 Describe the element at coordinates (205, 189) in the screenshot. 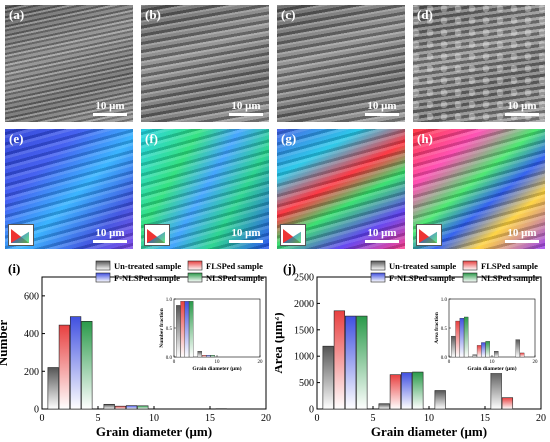

I see `ebsd-map-f: (f) 10 μm` at that location.